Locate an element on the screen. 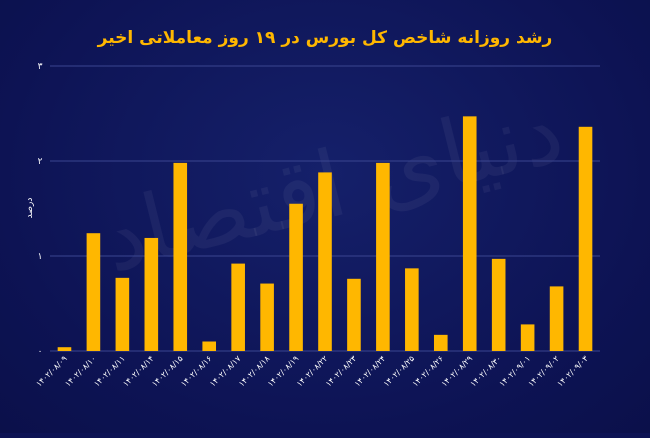 This screenshot has width=650, height=438. y-tick-labels: ۰ ۱ ۲ ۳ is located at coordinates (40, 209).